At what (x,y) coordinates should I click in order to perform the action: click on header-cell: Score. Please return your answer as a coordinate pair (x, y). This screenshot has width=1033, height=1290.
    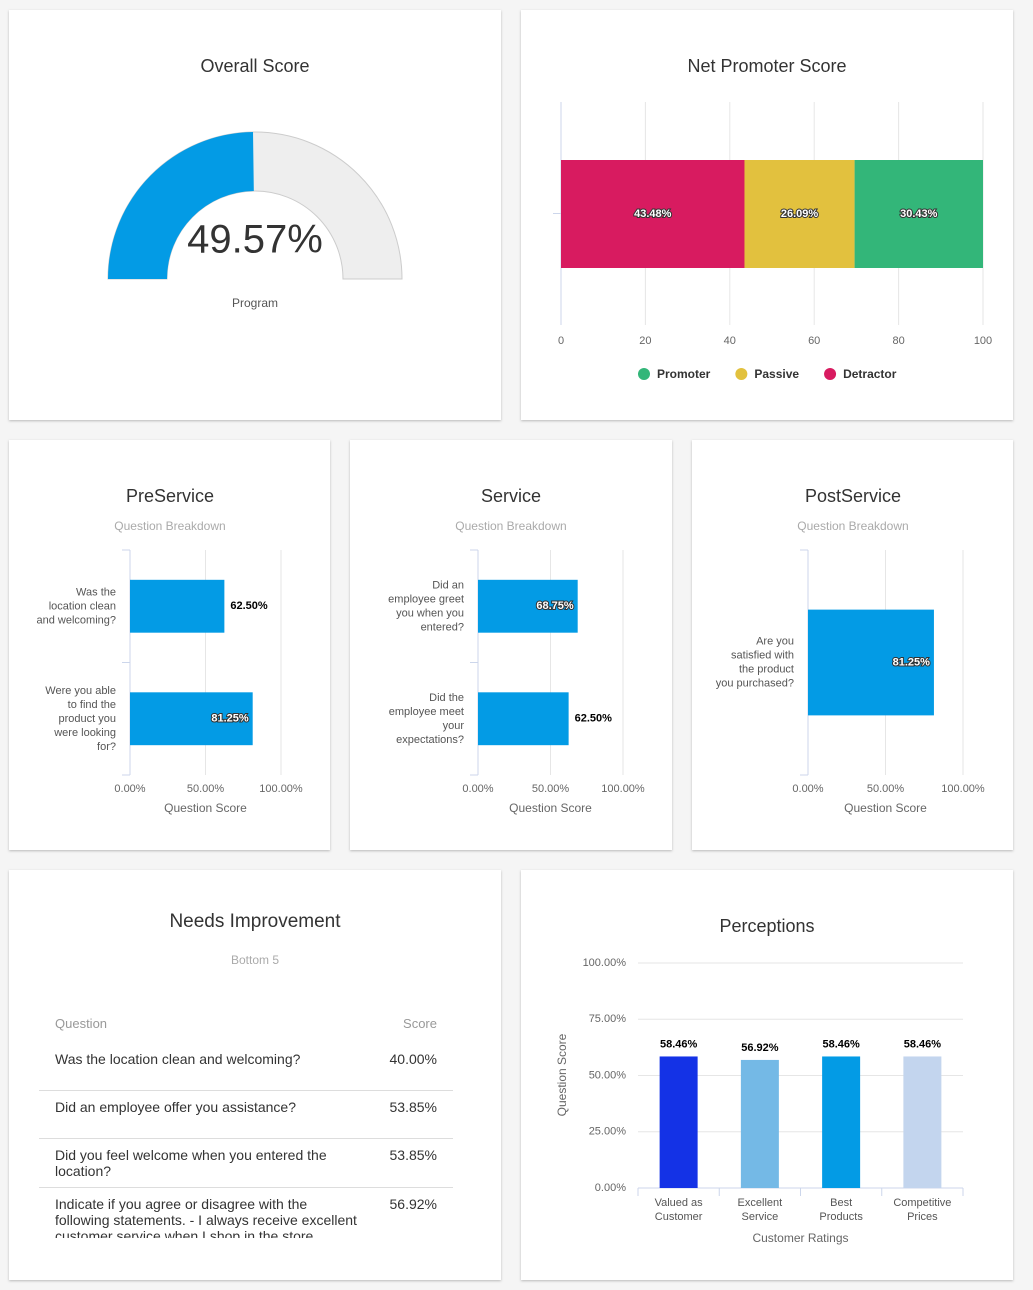
    Looking at the image, I should click on (420, 1023).